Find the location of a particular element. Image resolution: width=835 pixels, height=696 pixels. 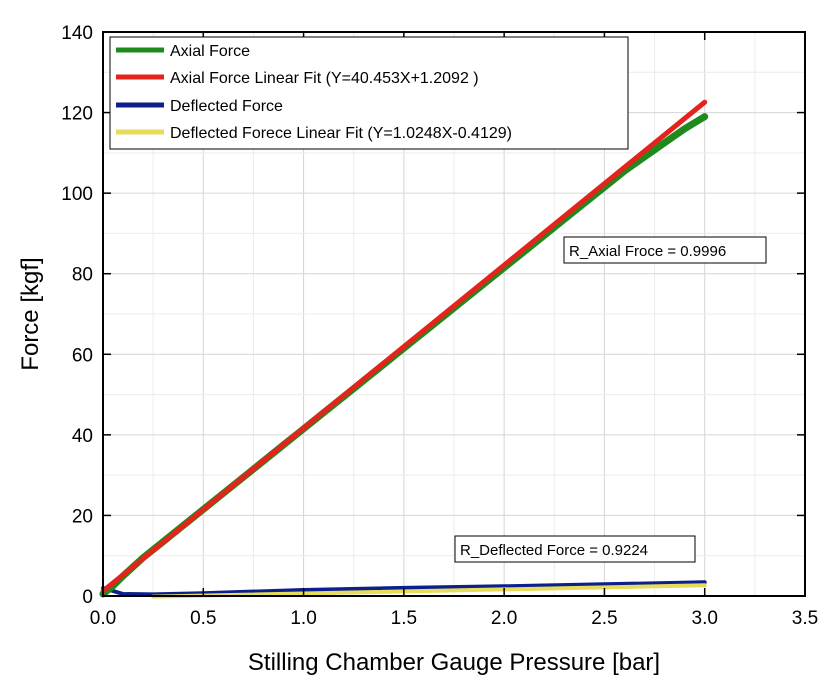

y-tick-label: 80 is located at coordinates (82, 275).